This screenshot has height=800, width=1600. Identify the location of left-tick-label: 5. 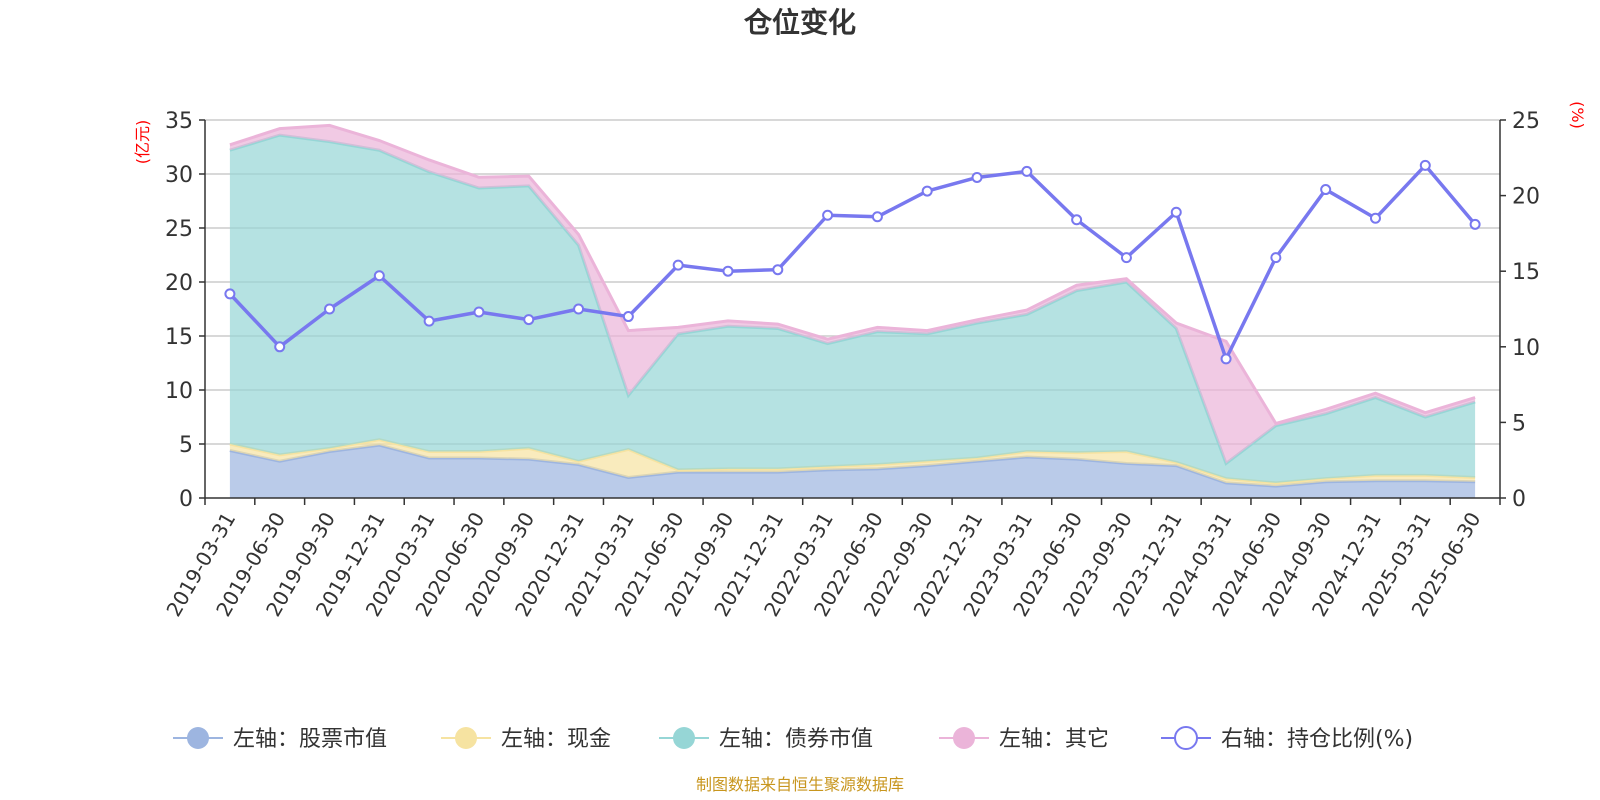
(186, 445).